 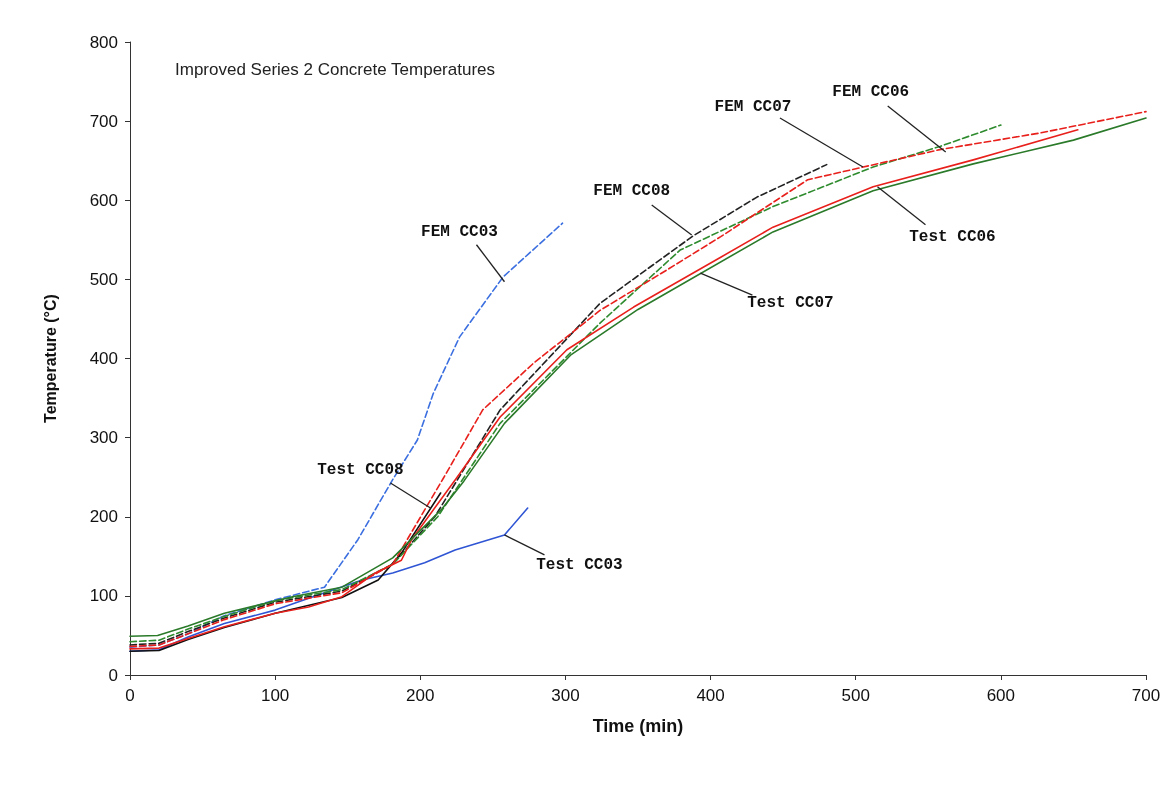 What do you see at coordinates (565, 695) in the screenshot?
I see `x-tick-label: 300` at bounding box center [565, 695].